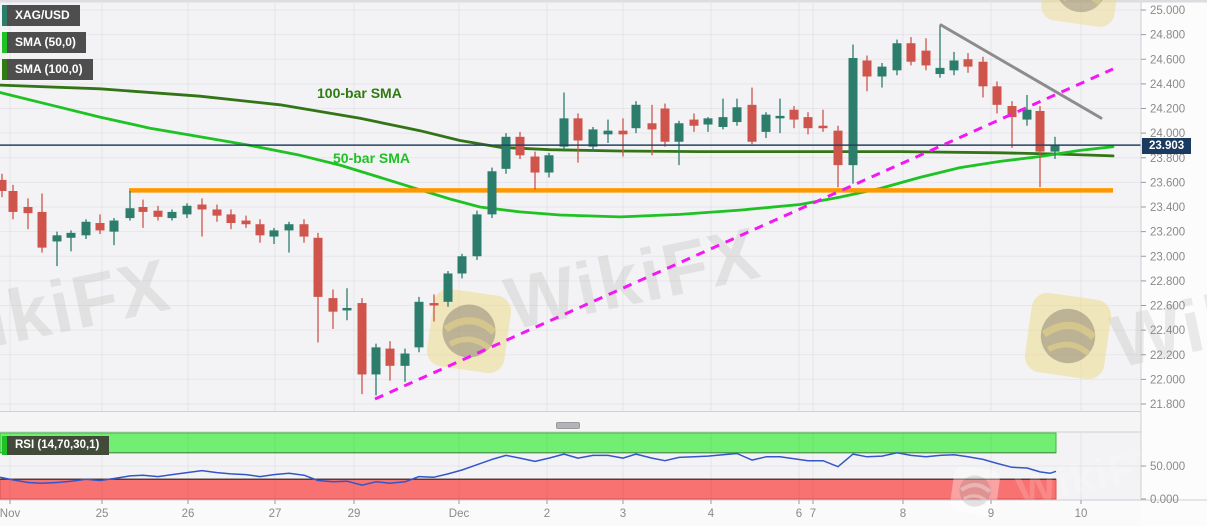  Describe the element at coordinates (623, 514) in the screenshot. I see `time-tick-label: 3` at that location.